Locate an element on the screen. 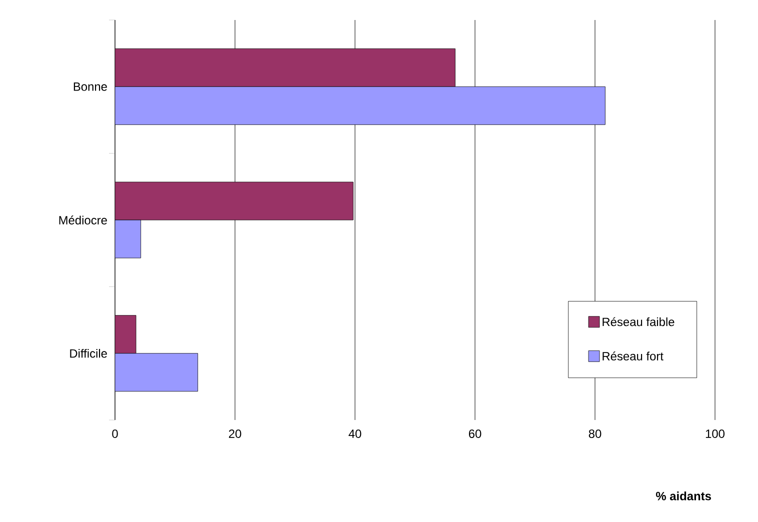  x-axis-title: % aidants is located at coordinates (683, 496).